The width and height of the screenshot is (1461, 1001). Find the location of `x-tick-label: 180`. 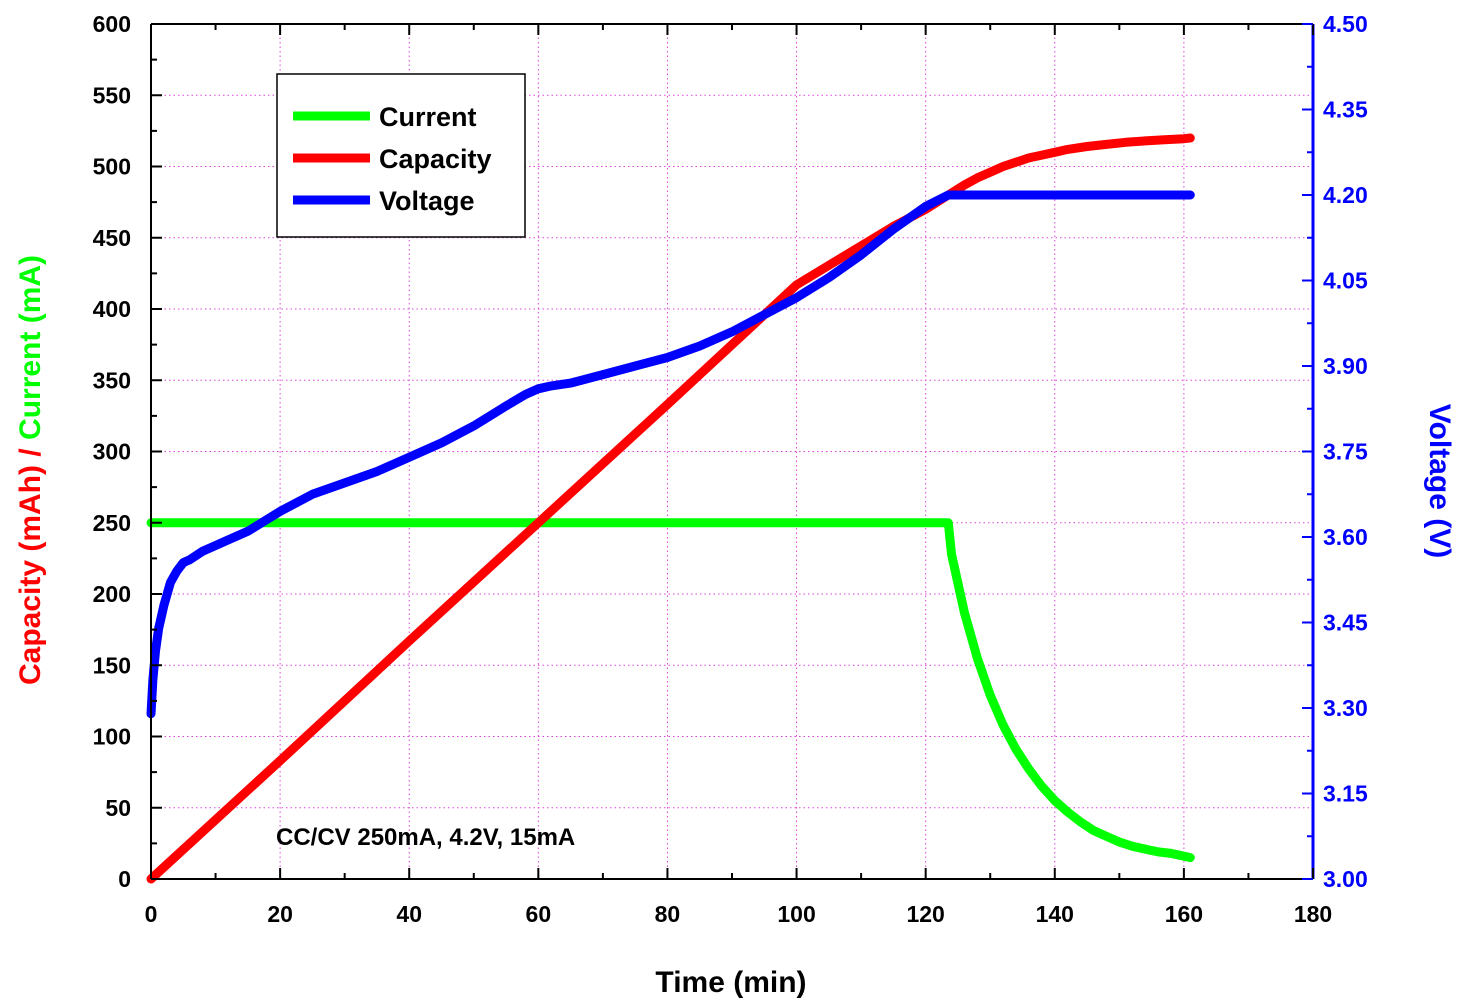

x-tick-label: 180 is located at coordinates (1313, 914).